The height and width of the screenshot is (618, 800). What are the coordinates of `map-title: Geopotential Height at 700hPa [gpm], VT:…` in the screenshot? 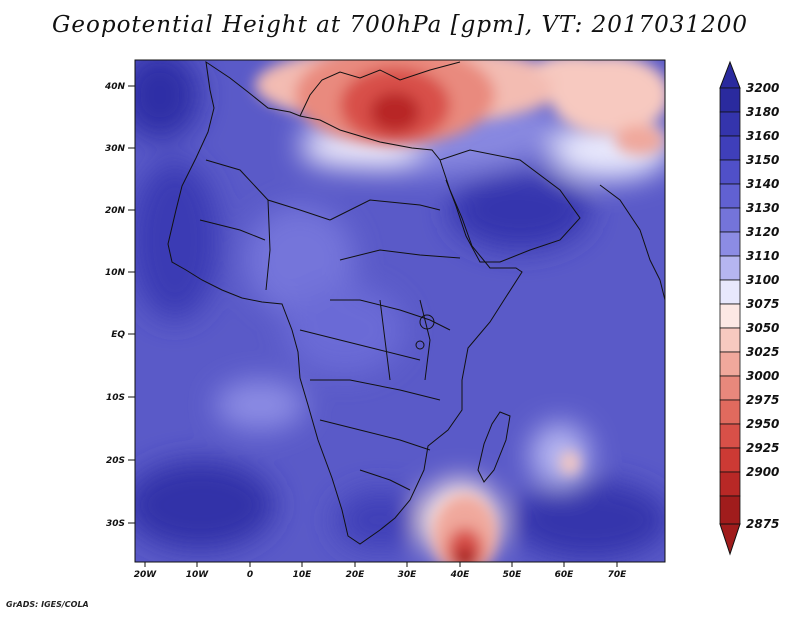 It's located at (400, 25).